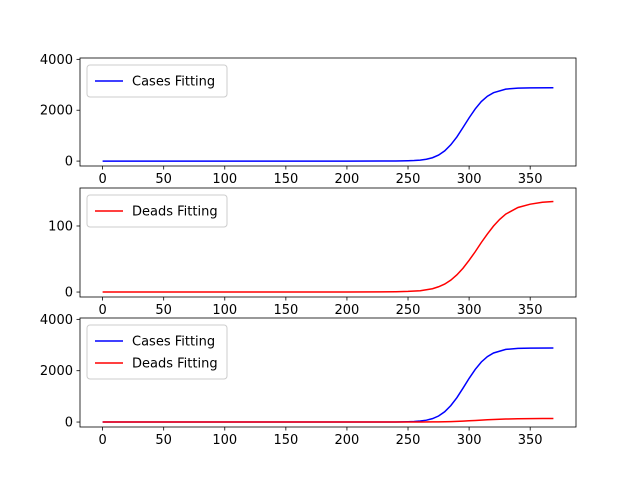 This screenshot has width=640, height=480. I want to click on legend: Cases Fitting, so click(157, 81).